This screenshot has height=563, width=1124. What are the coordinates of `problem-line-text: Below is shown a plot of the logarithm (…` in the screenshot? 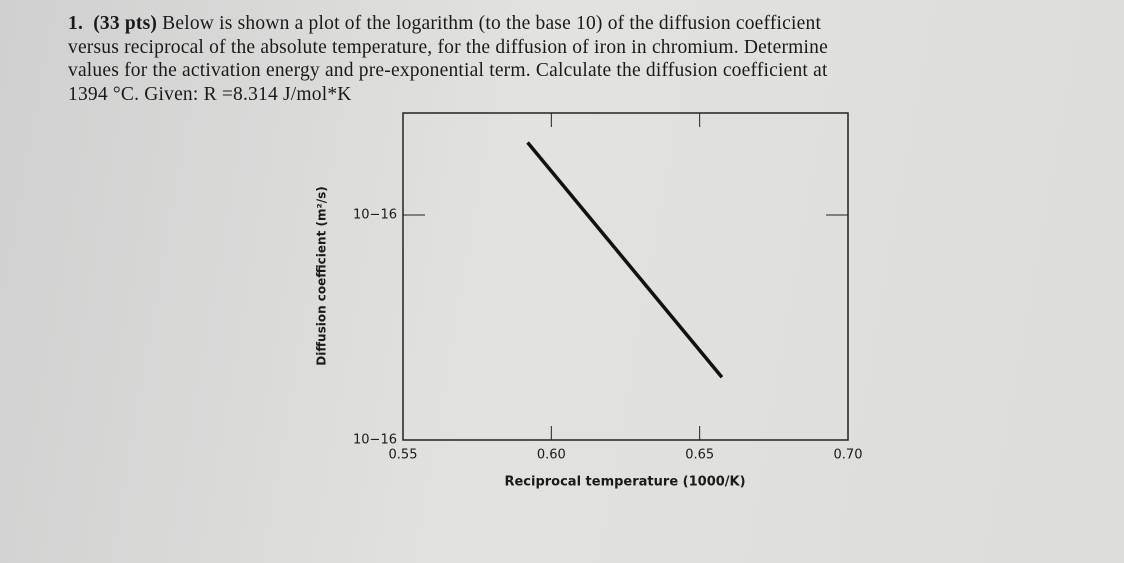 It's located at (492, 23).